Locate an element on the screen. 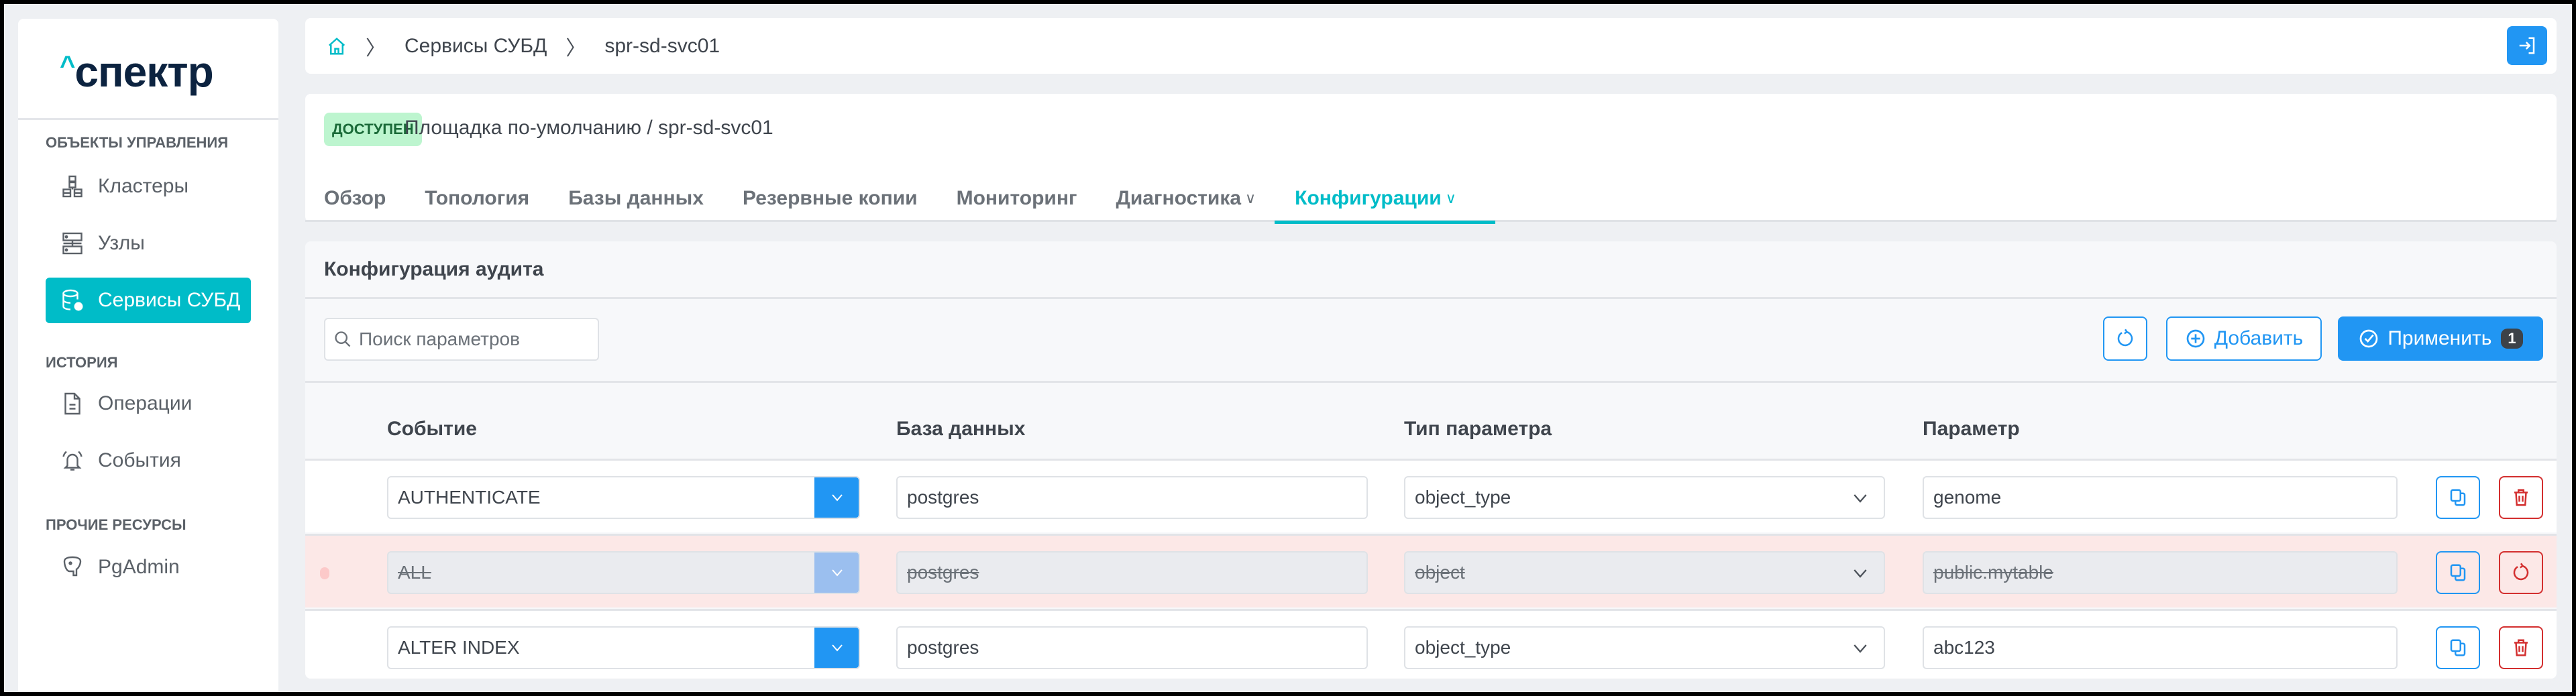  event-select: ALTER INDEX is located at coordinates (623, 647).